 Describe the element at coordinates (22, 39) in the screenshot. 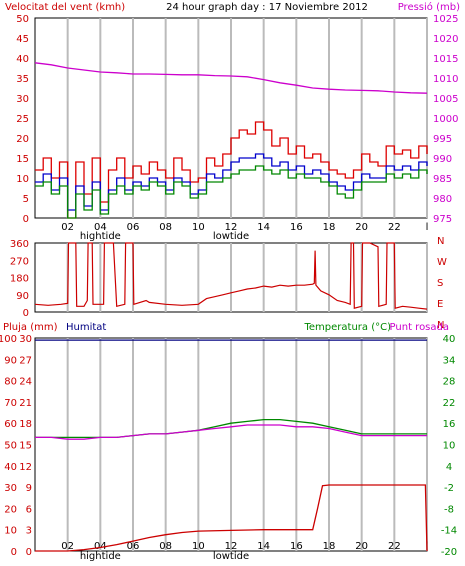

I see `y-left-tick-label: 45` at that location.